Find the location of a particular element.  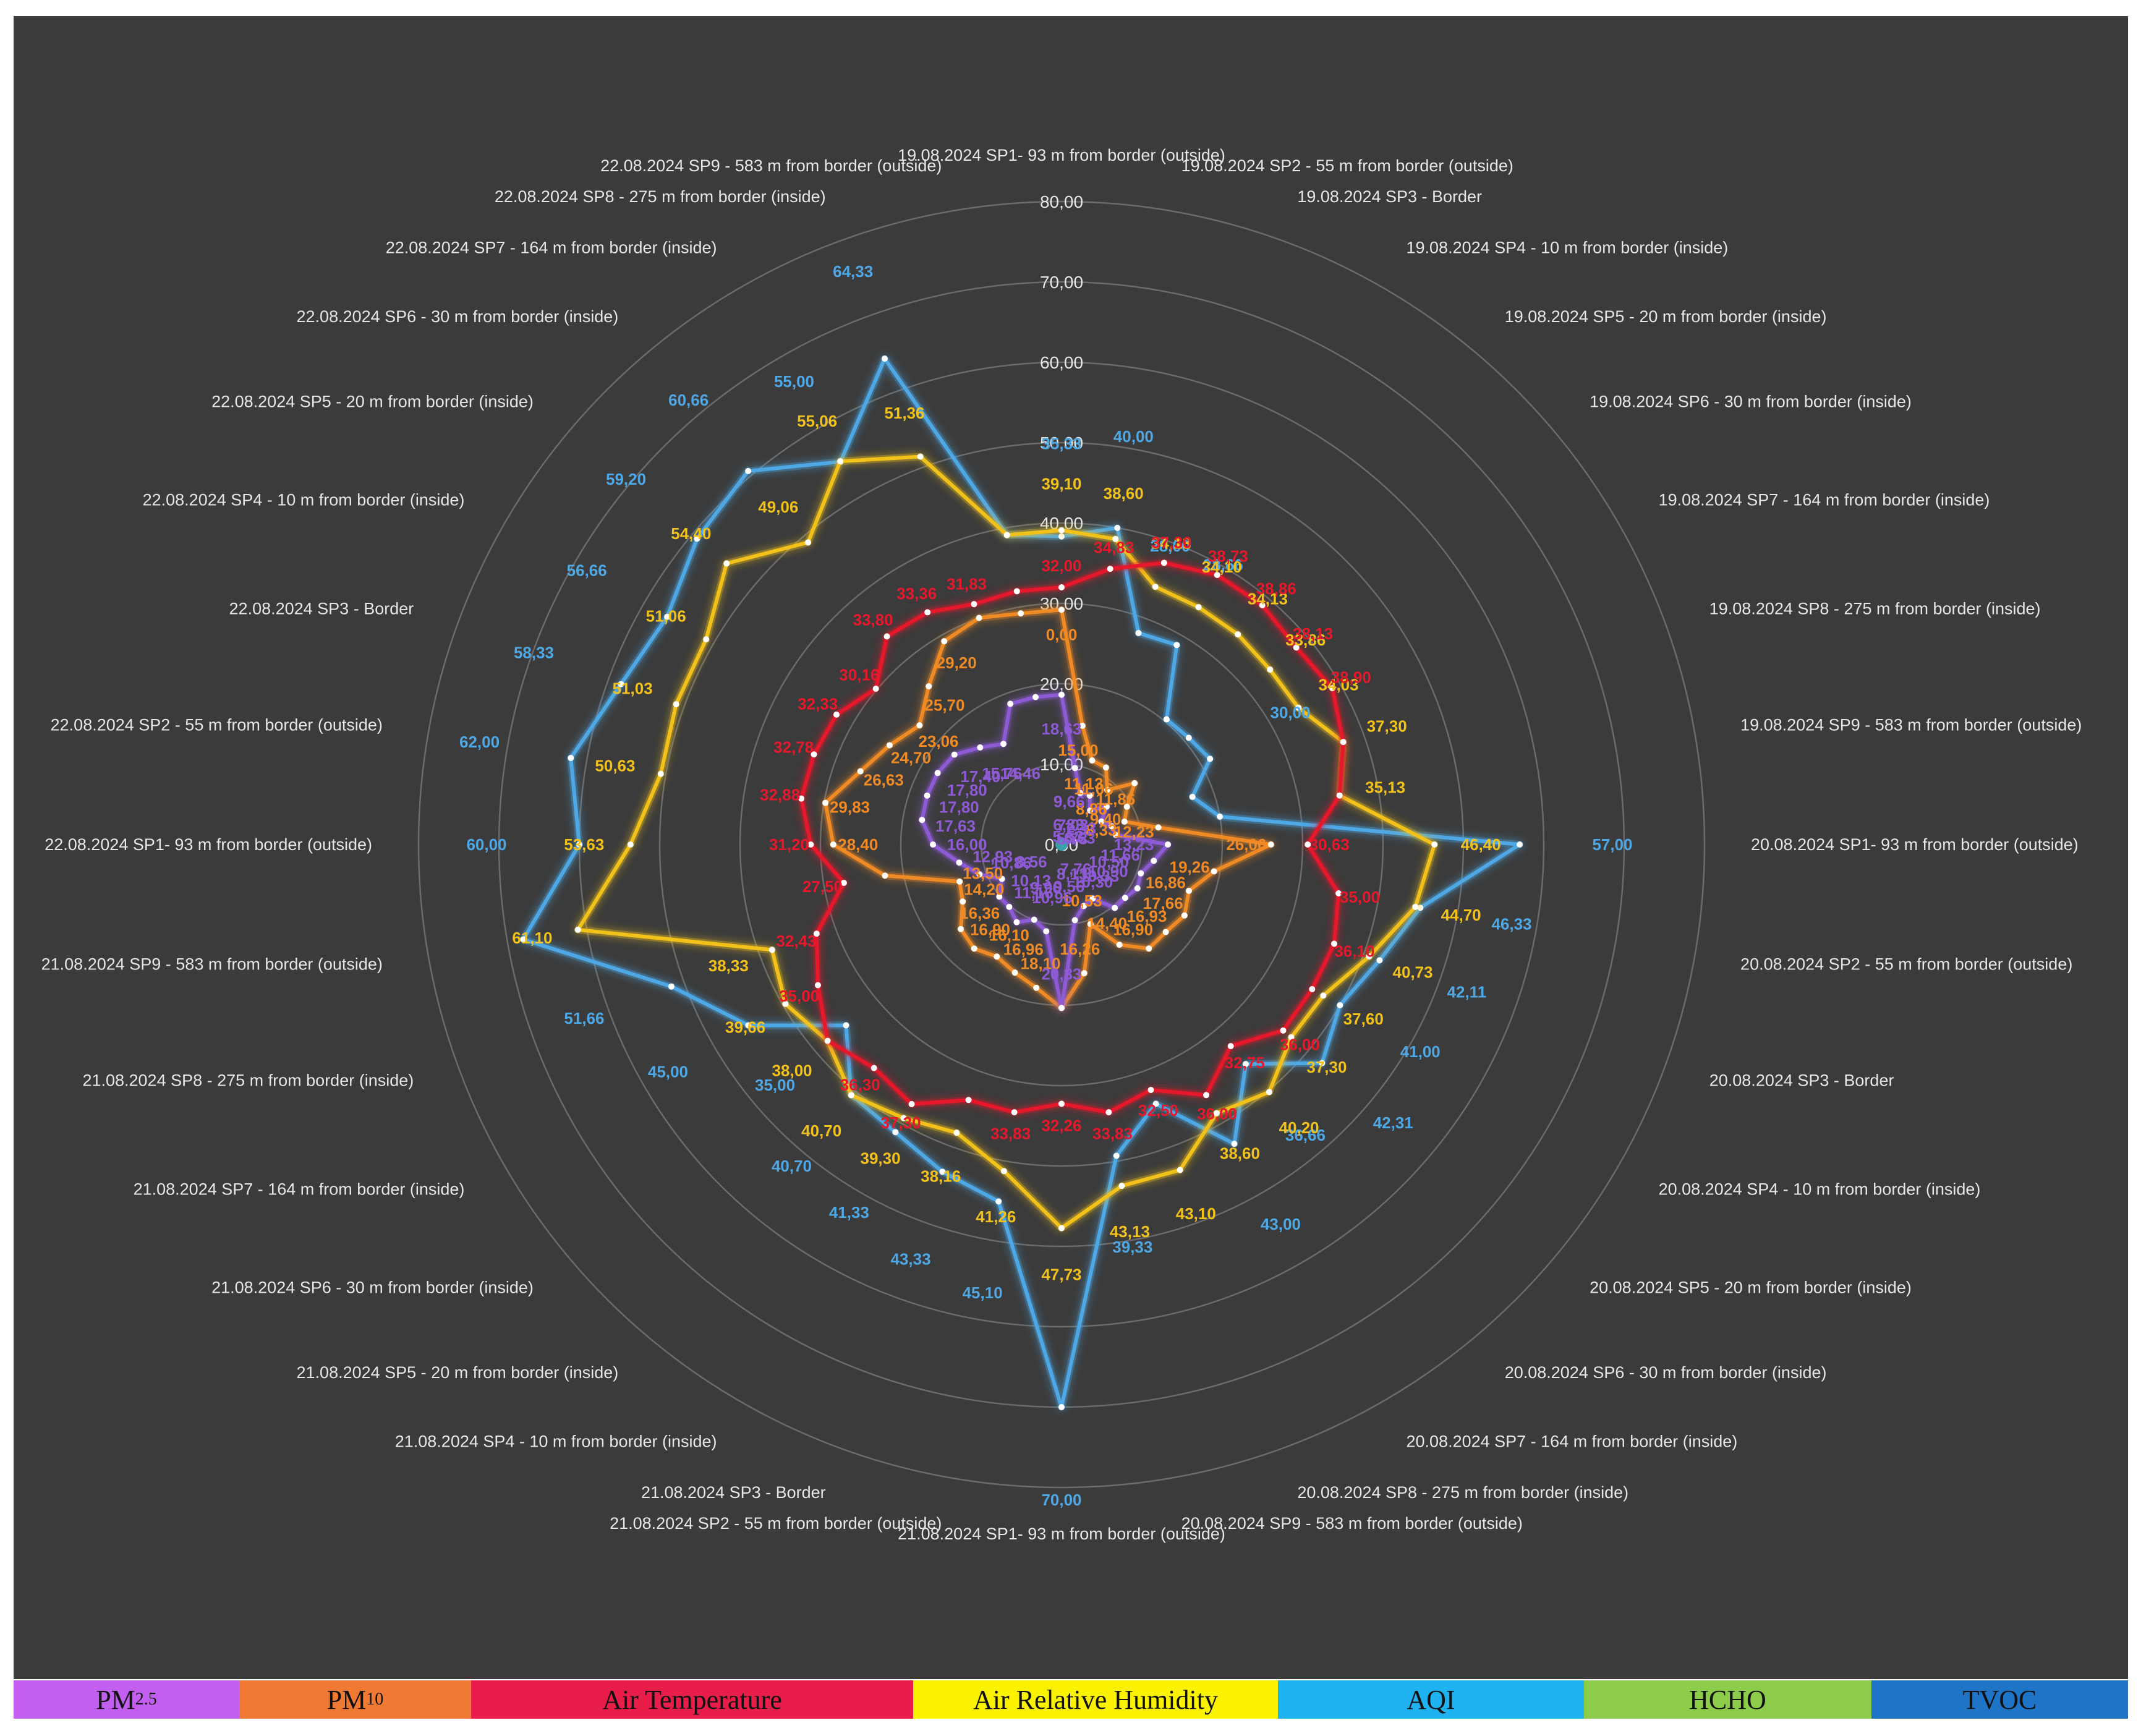

legend-item-air-temperature: Air Temperature is located at coordinates (692, 1699).